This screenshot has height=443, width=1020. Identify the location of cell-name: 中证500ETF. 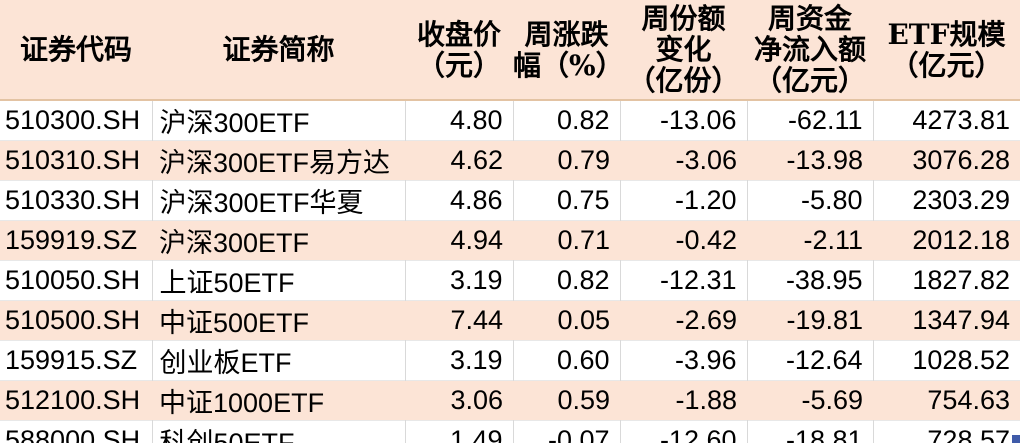
(278, 320).